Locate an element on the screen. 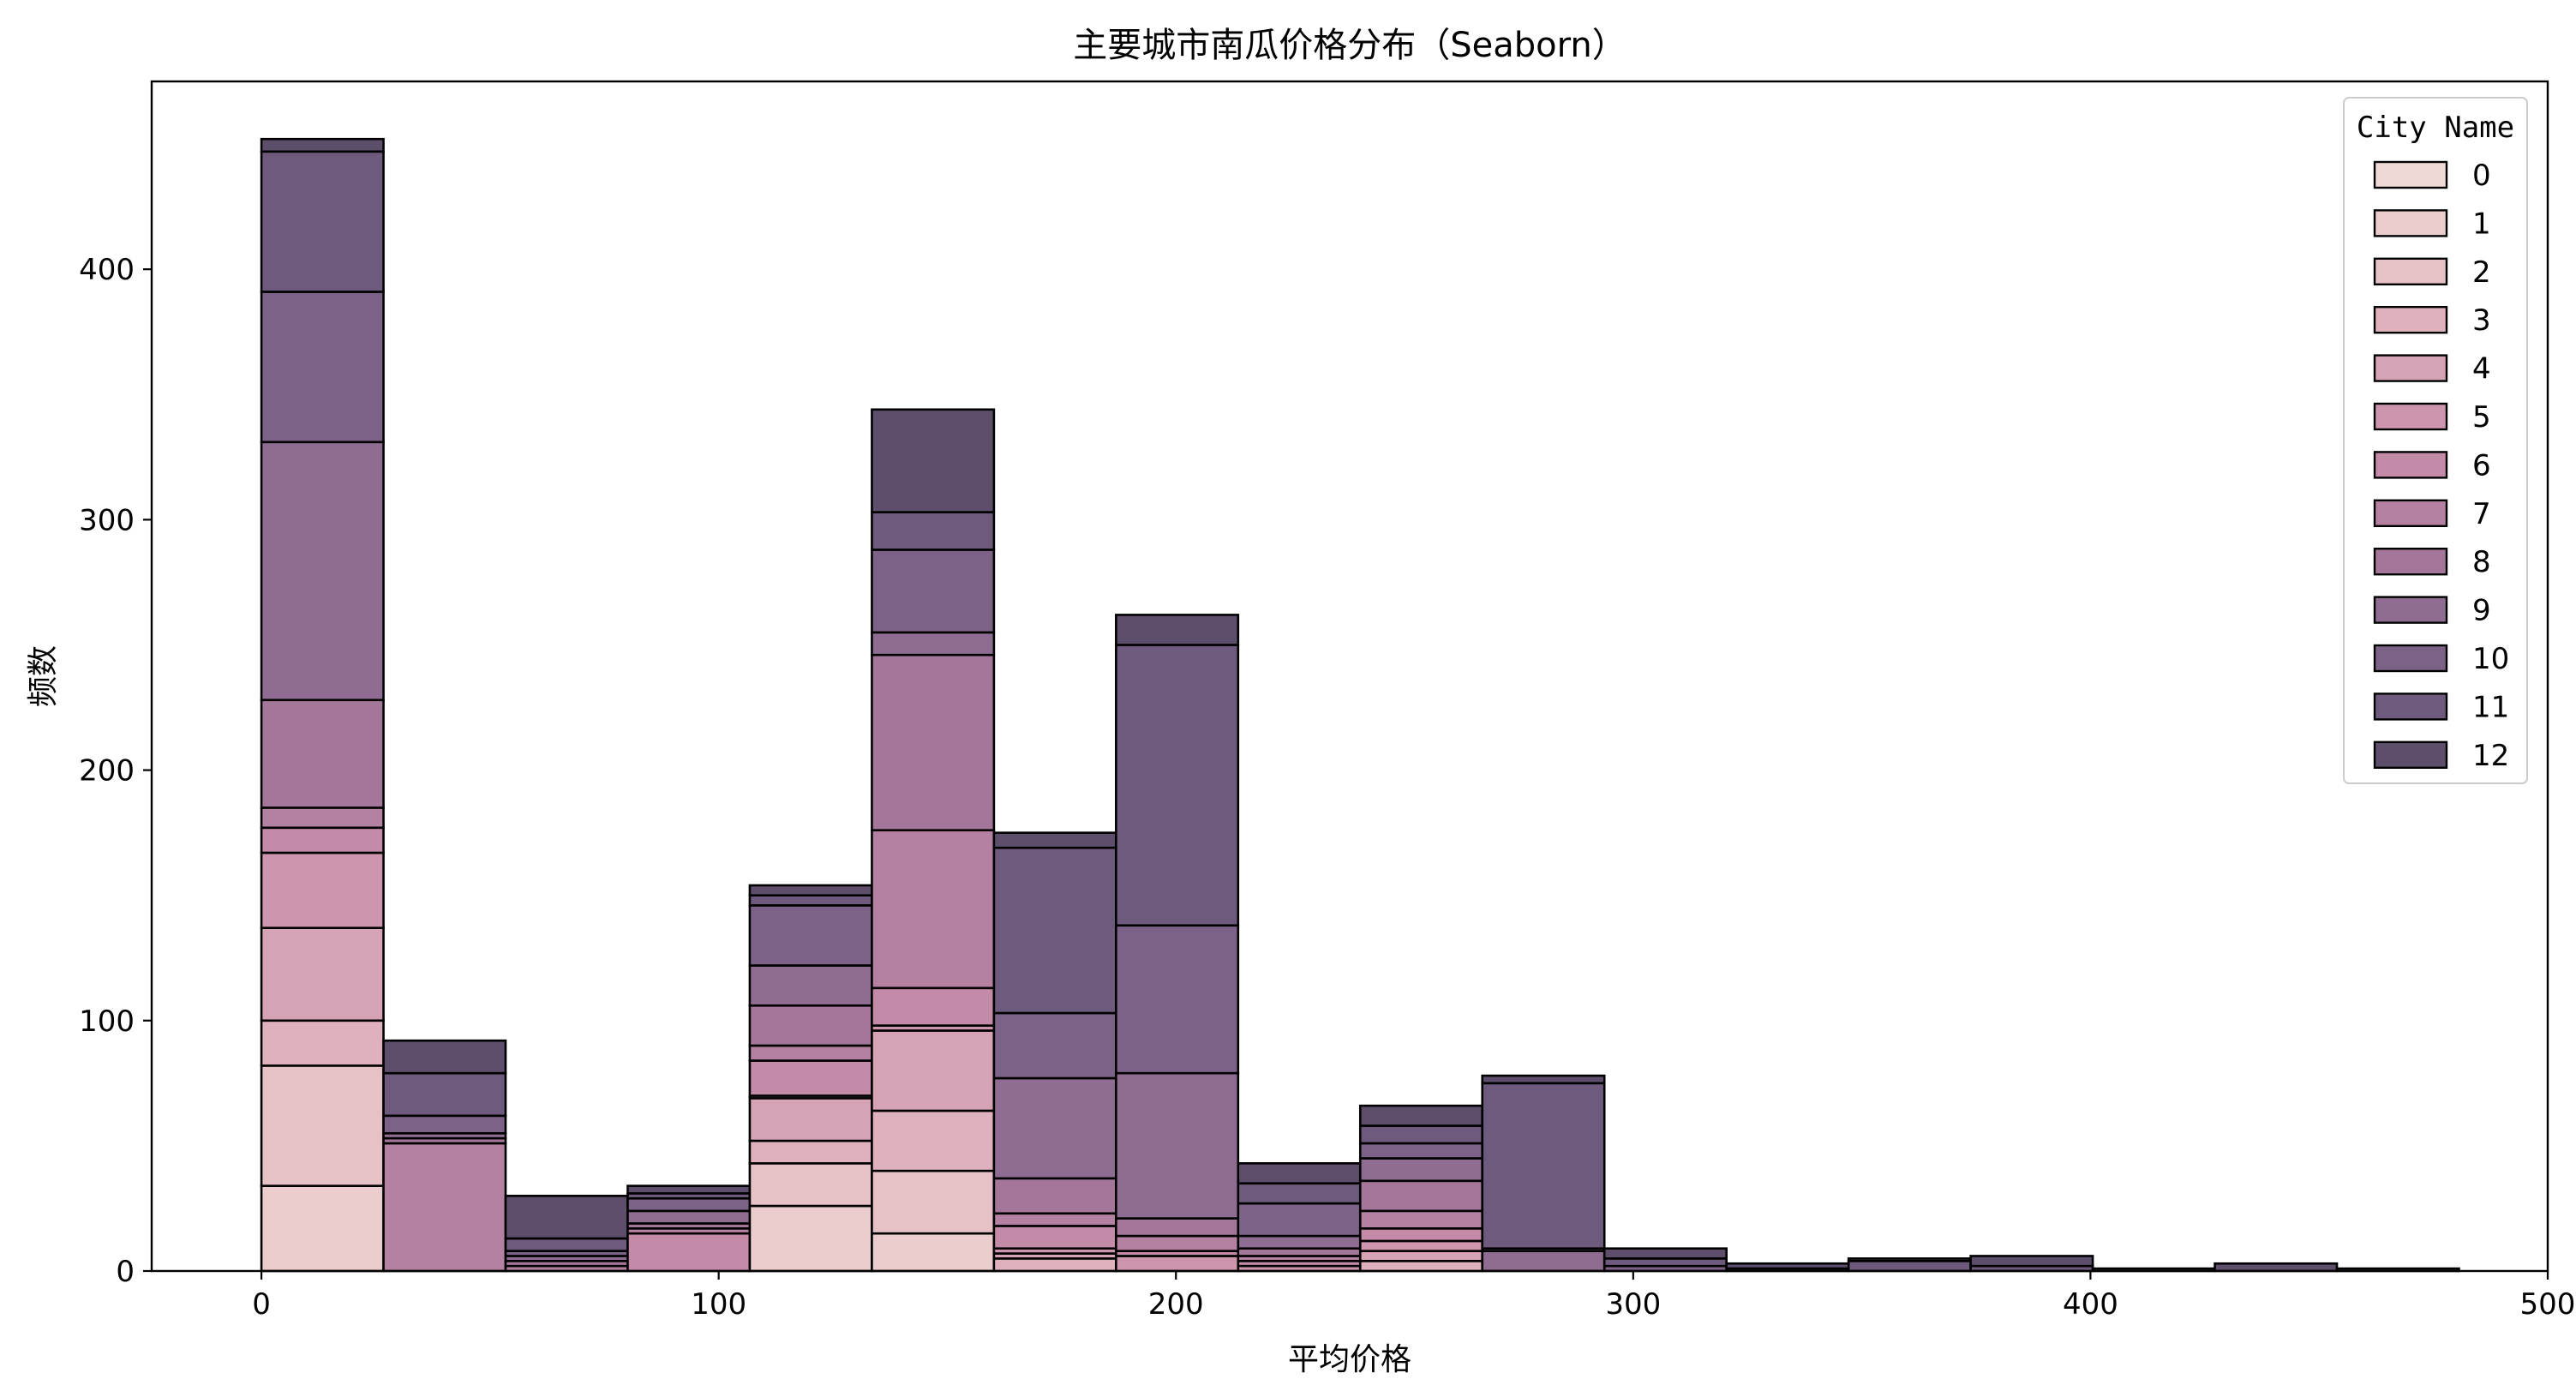 This screenshot has height=1397, width=2576. legend-label-8: 8 is located at coordinates (2481, 562).